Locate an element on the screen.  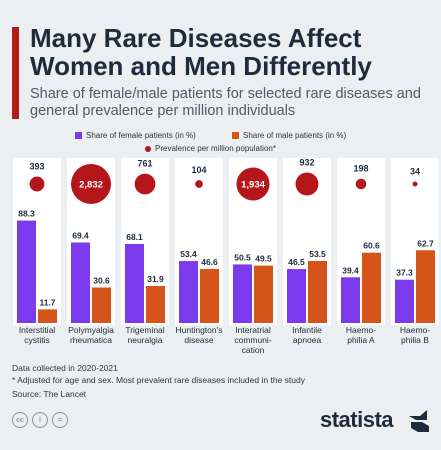
legend-female-label: Share of female patients (in %) is located at coordinates (141, 135).